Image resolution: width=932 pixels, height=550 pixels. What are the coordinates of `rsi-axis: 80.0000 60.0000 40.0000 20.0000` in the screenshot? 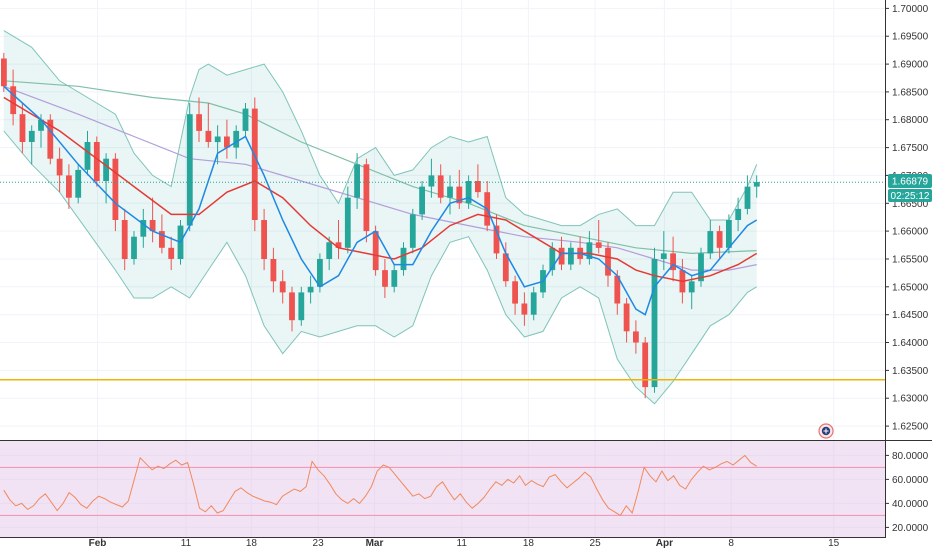 It's located at (907, 492).